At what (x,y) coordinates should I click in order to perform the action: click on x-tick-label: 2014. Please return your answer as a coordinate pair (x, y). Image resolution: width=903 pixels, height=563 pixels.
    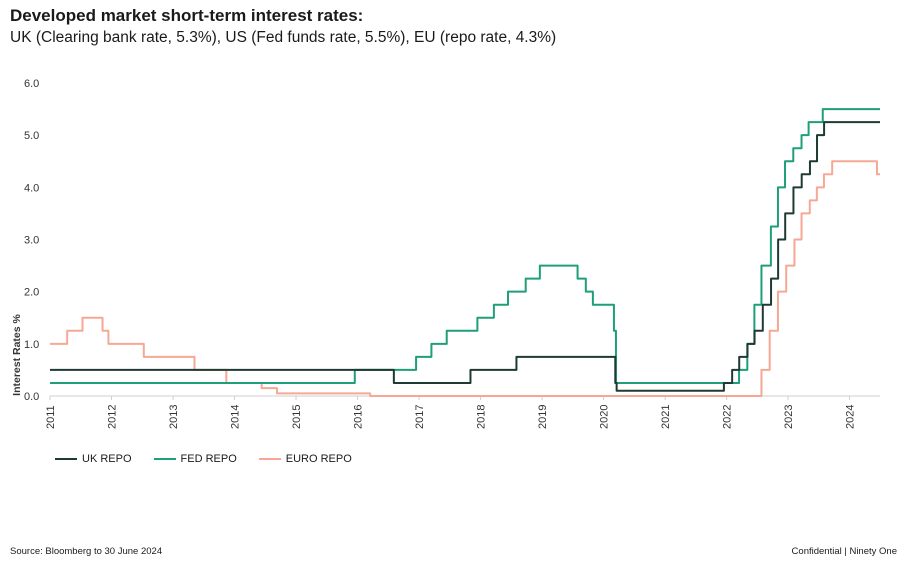
    Looking at the image, I should click on (236, 417).